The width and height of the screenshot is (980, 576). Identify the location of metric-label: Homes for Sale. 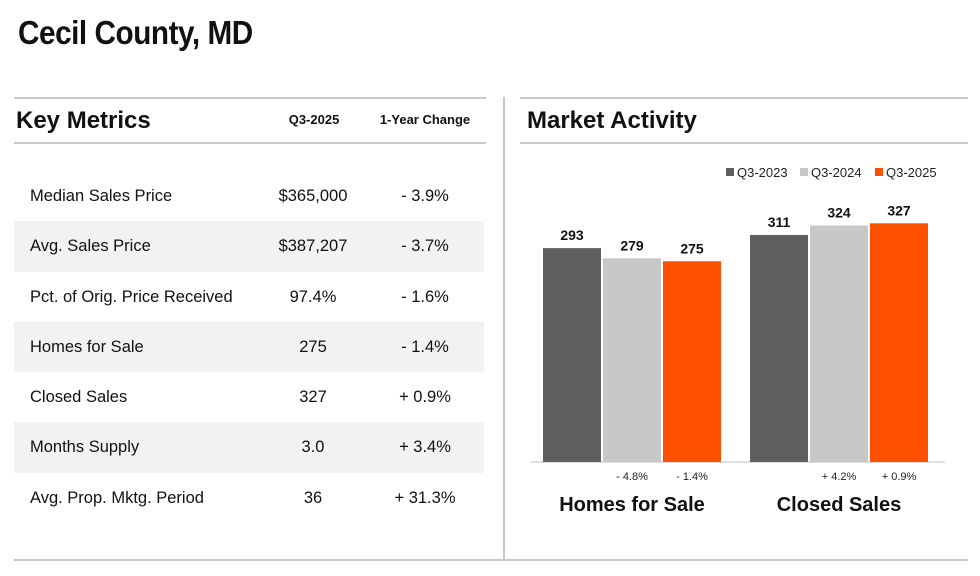
(87, 346).